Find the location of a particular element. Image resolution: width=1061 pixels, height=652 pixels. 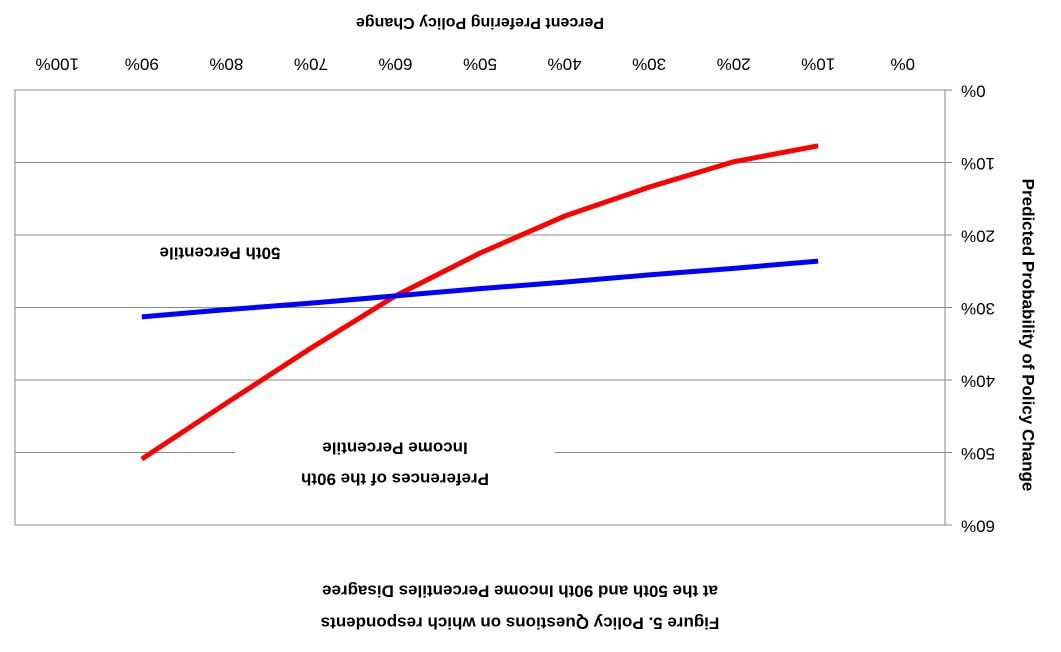

x-axis-label: Percent Prefering Policy Change is located at coordinates (480, 22).